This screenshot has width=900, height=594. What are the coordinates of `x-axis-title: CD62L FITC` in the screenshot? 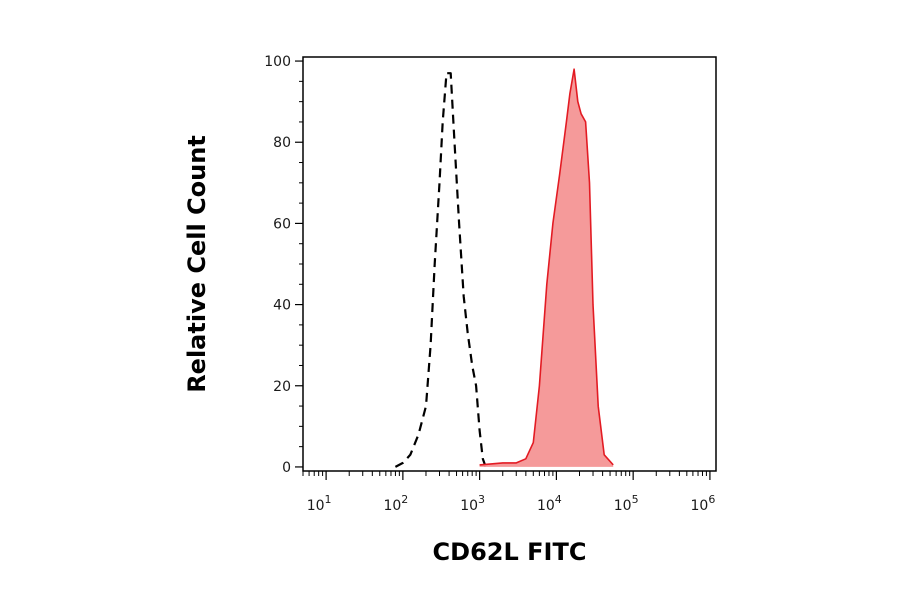 It's located at (510, 552).